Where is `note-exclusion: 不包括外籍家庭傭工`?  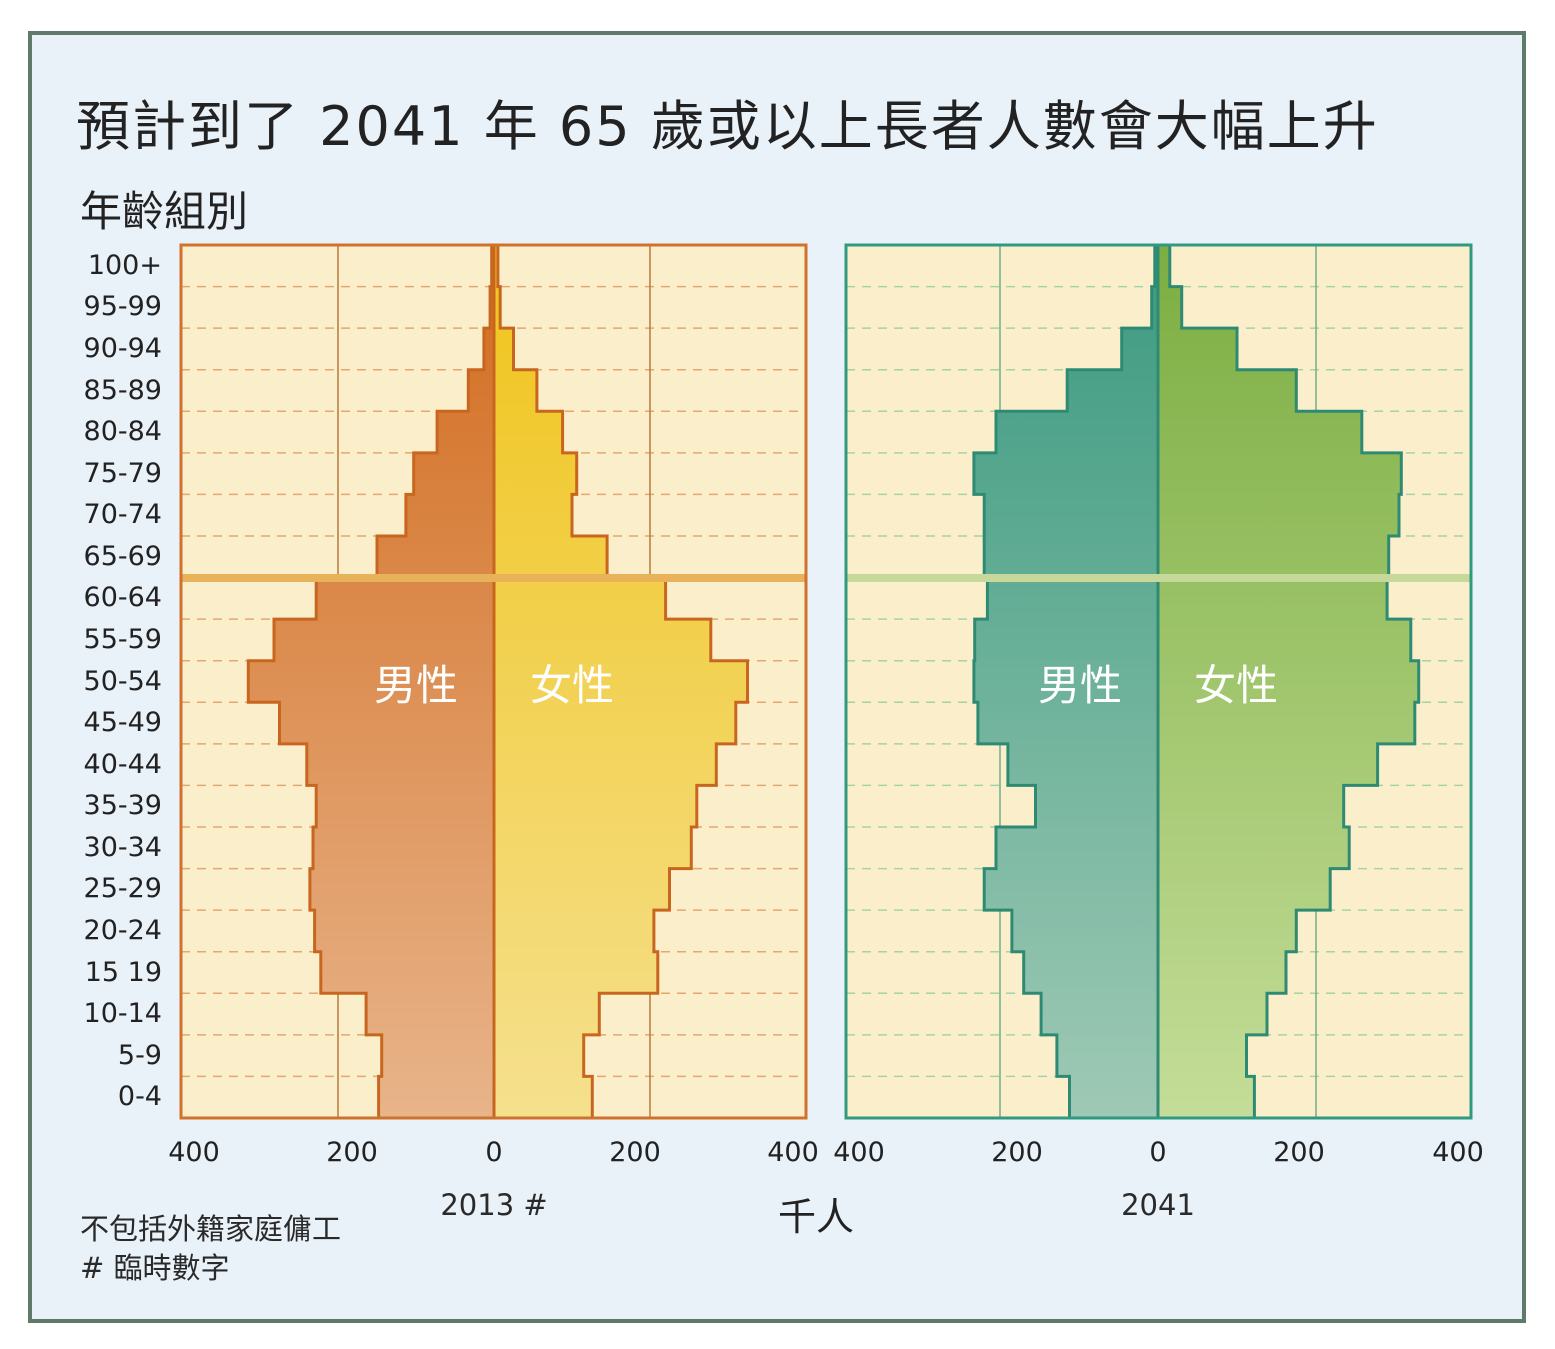 note-exclusion: 不包括外籍家庭傭工 is located at coordinates (211, 1229).